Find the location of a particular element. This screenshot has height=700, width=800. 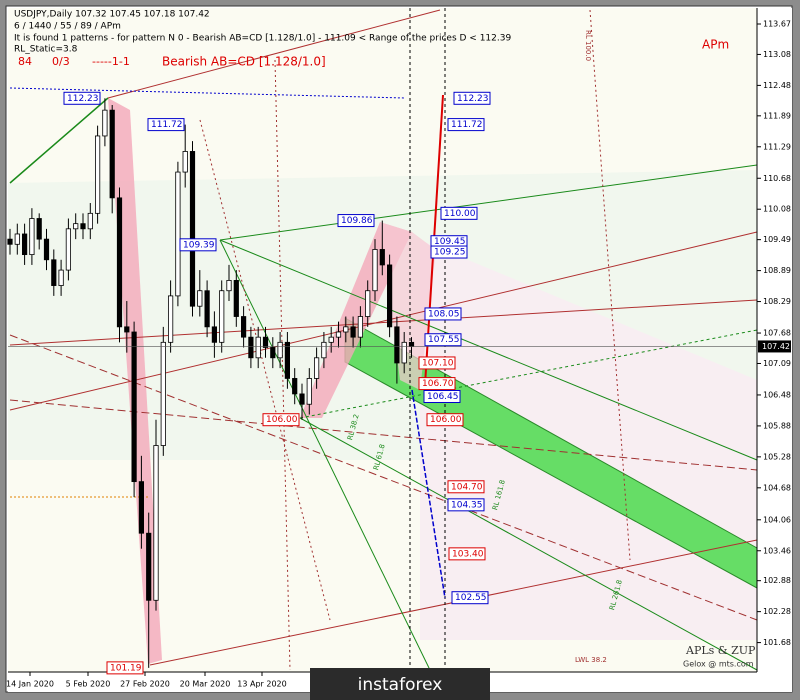

y-tick-label: 105.28 is located at coordinates (777, 456).